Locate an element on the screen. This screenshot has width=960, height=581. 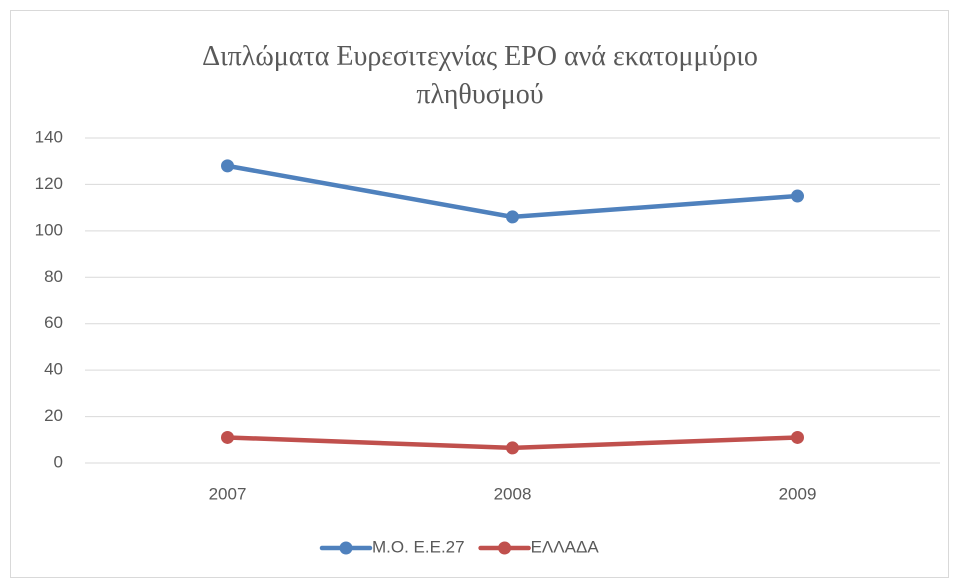
x-tick-label: 2007 is located at coordinates (228, 493).